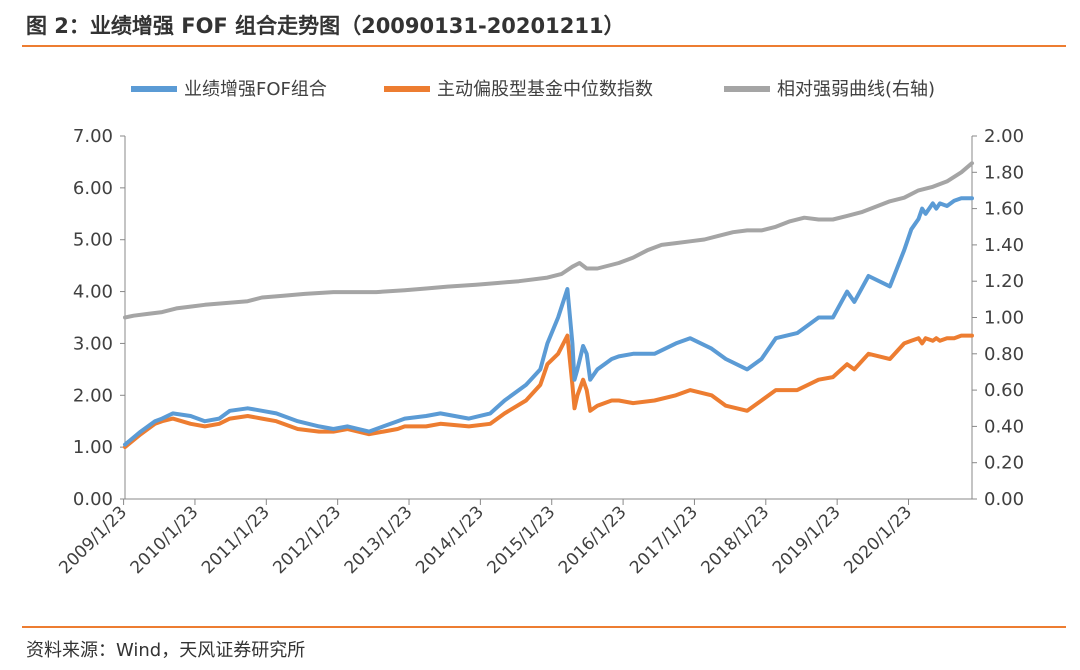 This screenshot has width=1080, height=670. What do you see at coordinates (1004, 172) in the screenshot?
I see `y-right-tick-label: 1.80` at bounding box center [1004, 172].